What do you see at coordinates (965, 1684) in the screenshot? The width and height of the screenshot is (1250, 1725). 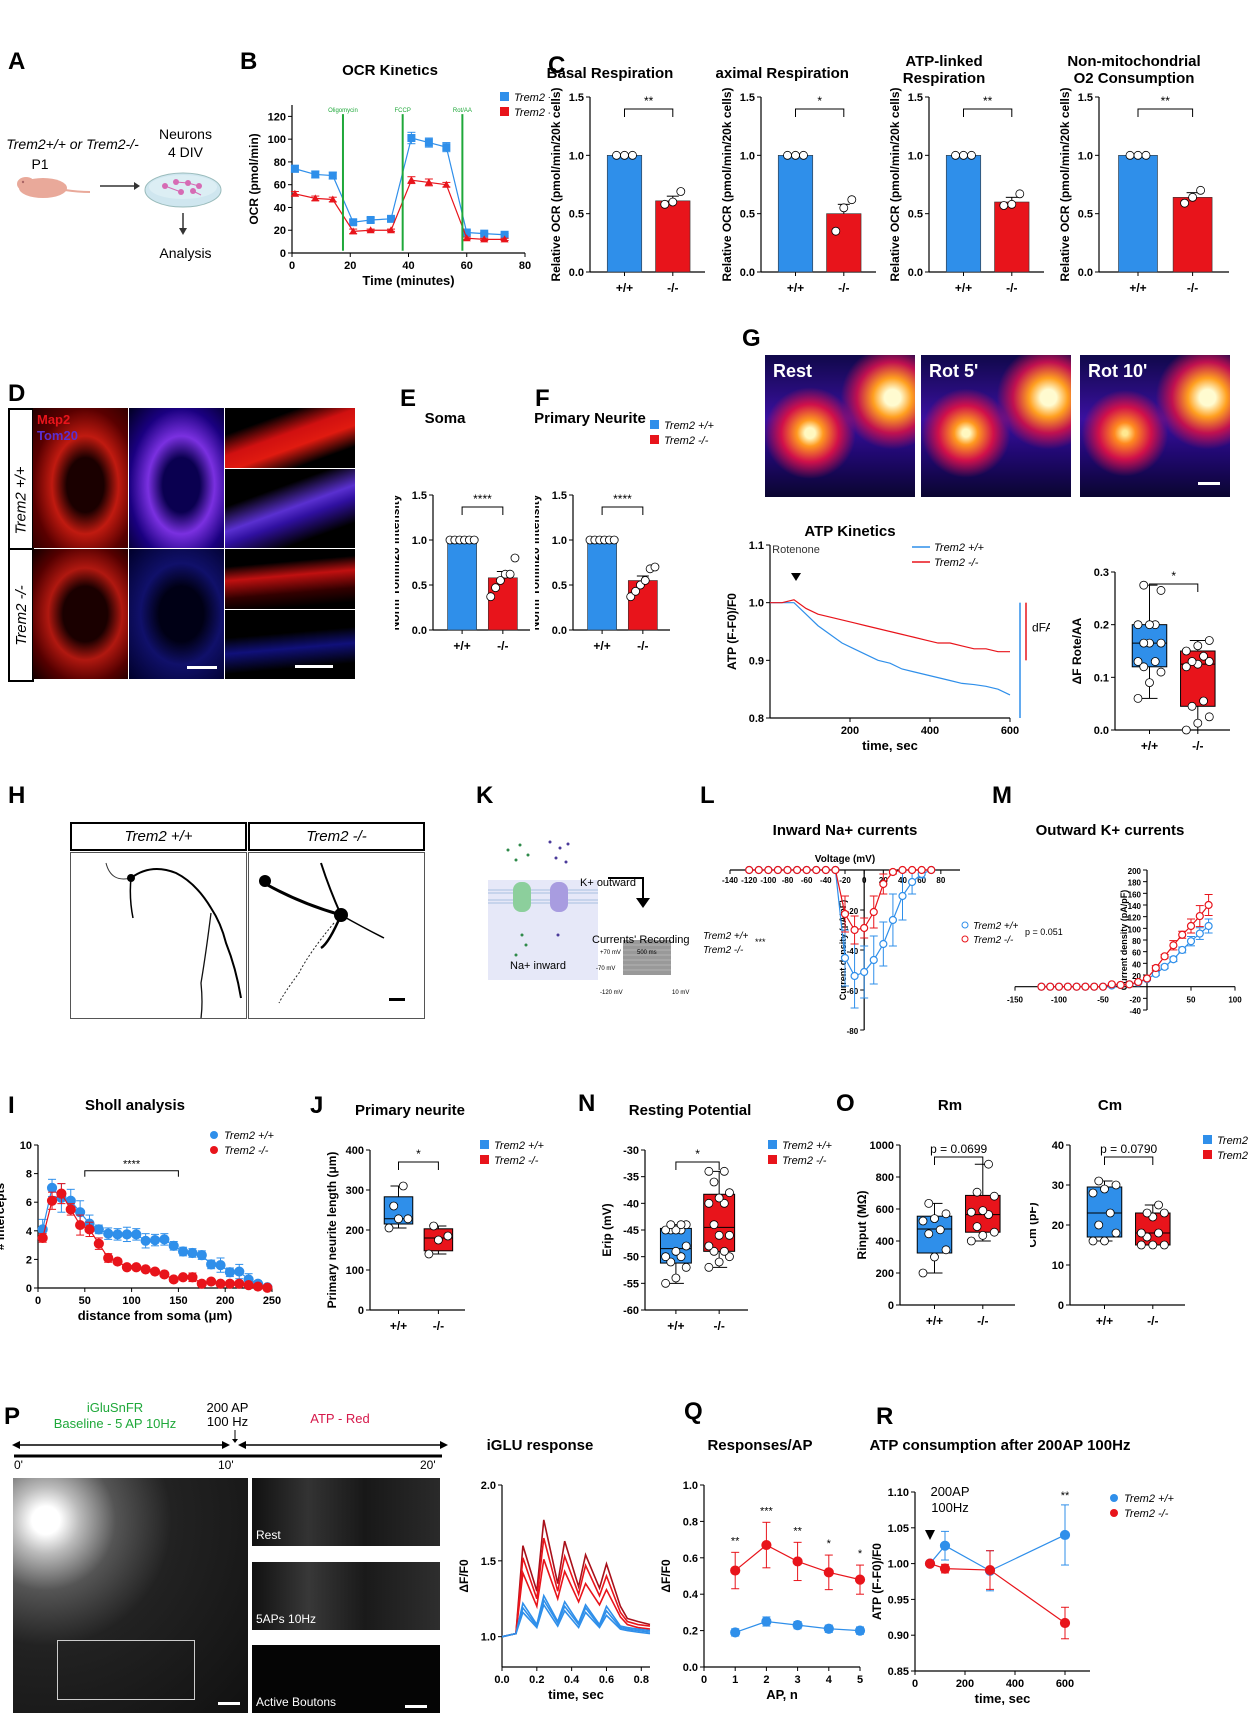 I see `x-tick-label: 200` at bounding box center [965, 1684].